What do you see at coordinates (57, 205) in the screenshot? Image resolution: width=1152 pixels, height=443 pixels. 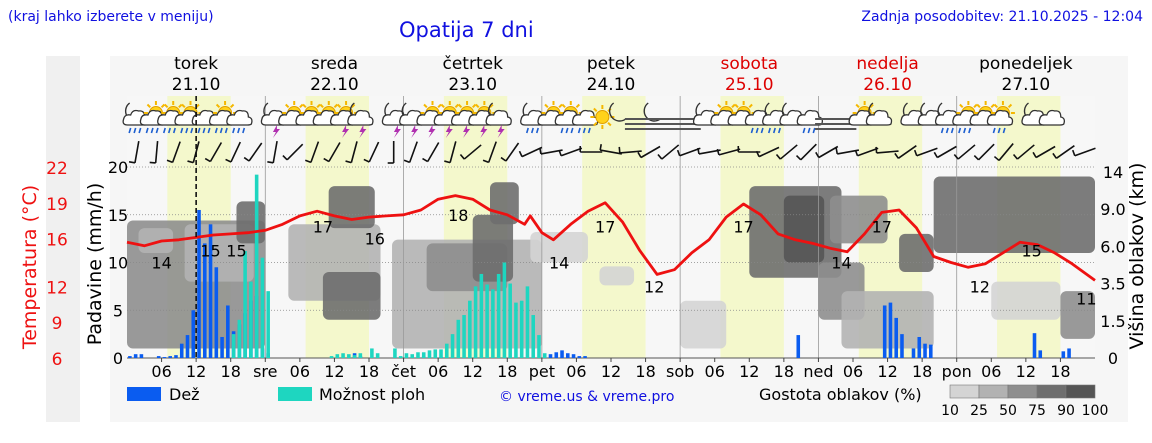 I see `temperature-tick: 19` at bounding box center [57, 205].